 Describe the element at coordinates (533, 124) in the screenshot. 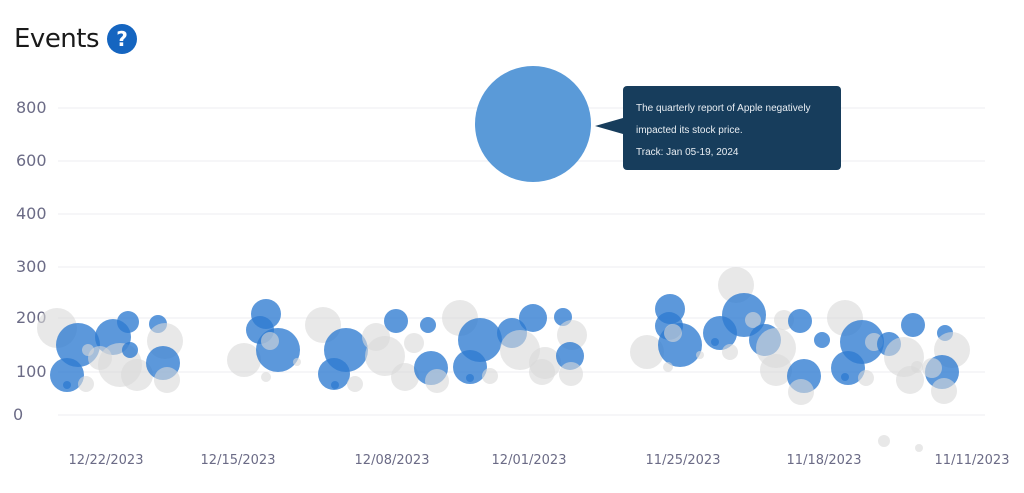

I see `highlighted-event-bubble` at that location.